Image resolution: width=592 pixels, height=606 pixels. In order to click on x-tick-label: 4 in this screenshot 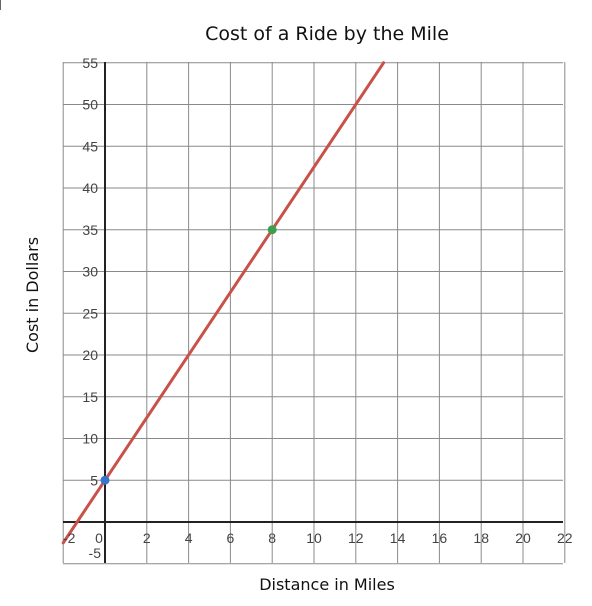, I will do `click(189, 538)`.